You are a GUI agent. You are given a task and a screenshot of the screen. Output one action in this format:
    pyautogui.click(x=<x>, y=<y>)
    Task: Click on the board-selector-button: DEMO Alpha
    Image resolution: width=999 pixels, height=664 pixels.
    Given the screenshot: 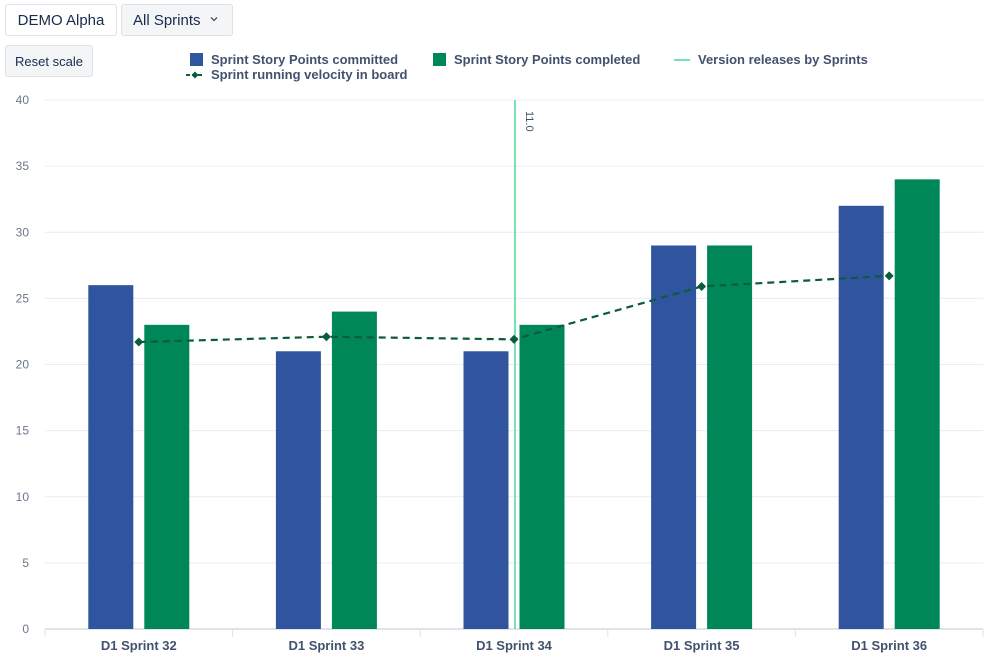 What is the action you would take?
    pyautogui.click(x=61, y=20)
    